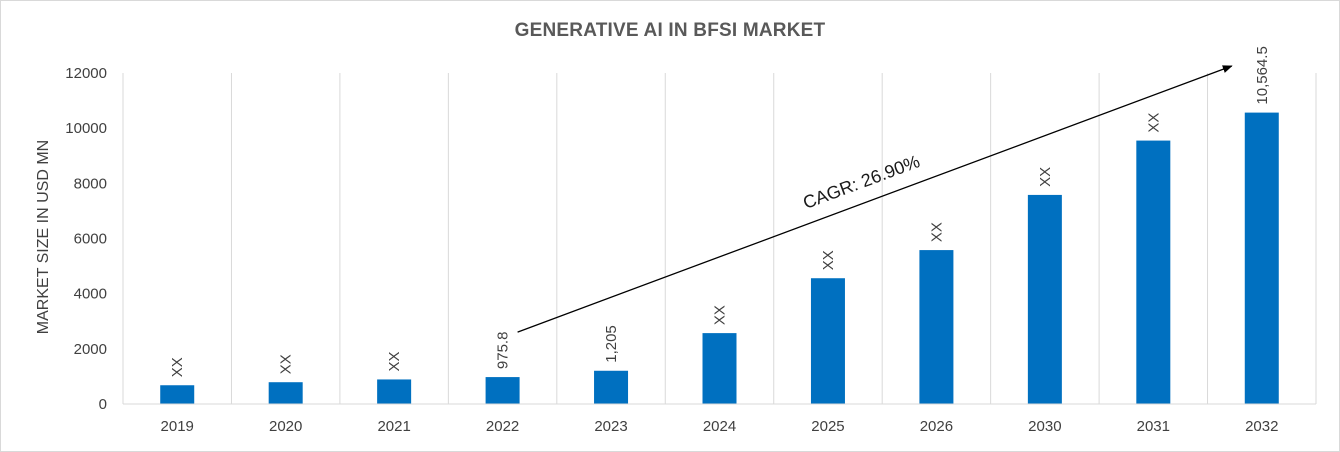  Describe the element at coordinates (827, 426) in the screenshot. I see `x-tick-label: 2025` at that location.